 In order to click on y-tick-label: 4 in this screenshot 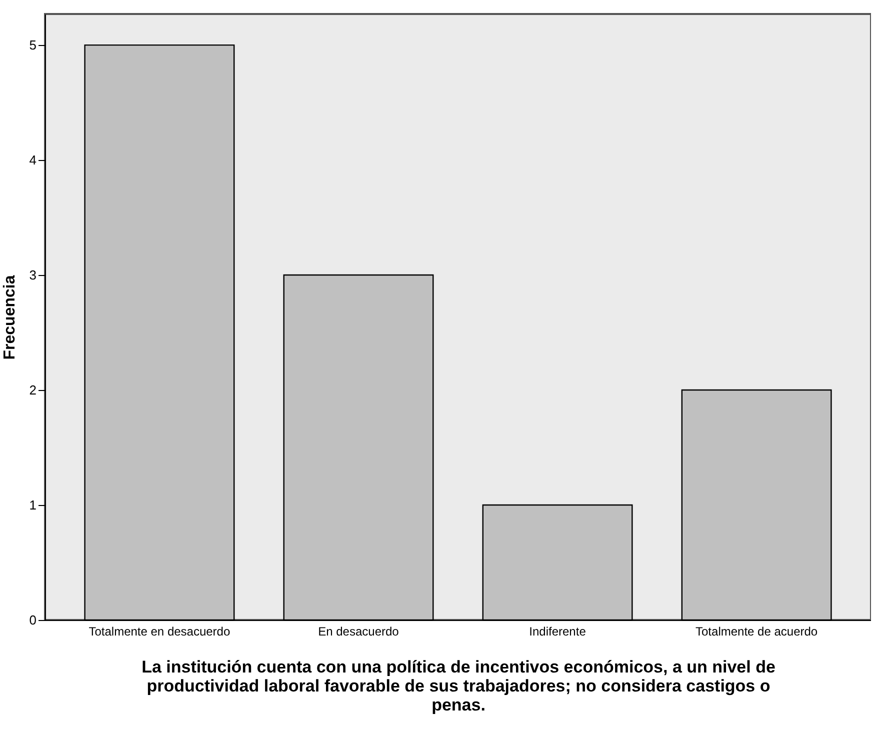, I will do `click(32, 160)`.